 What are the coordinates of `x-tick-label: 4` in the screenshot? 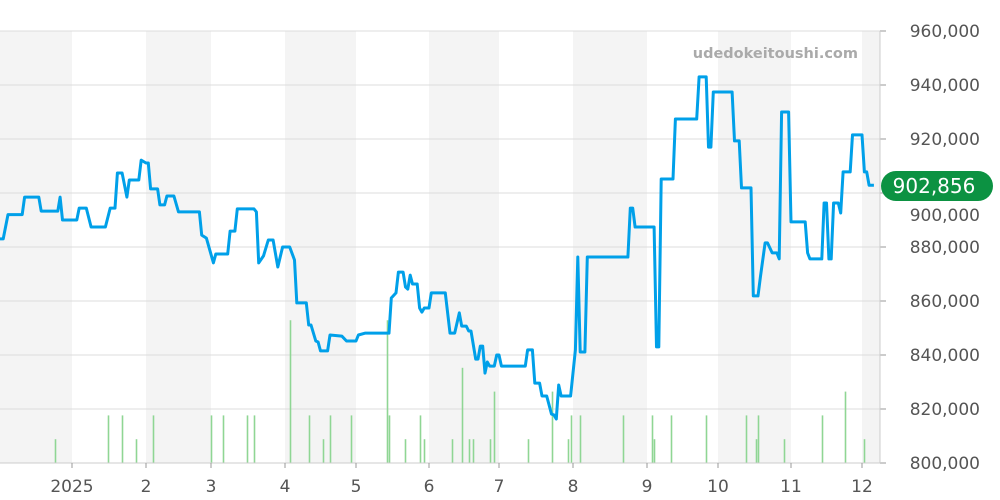 It's located at (285, 487).